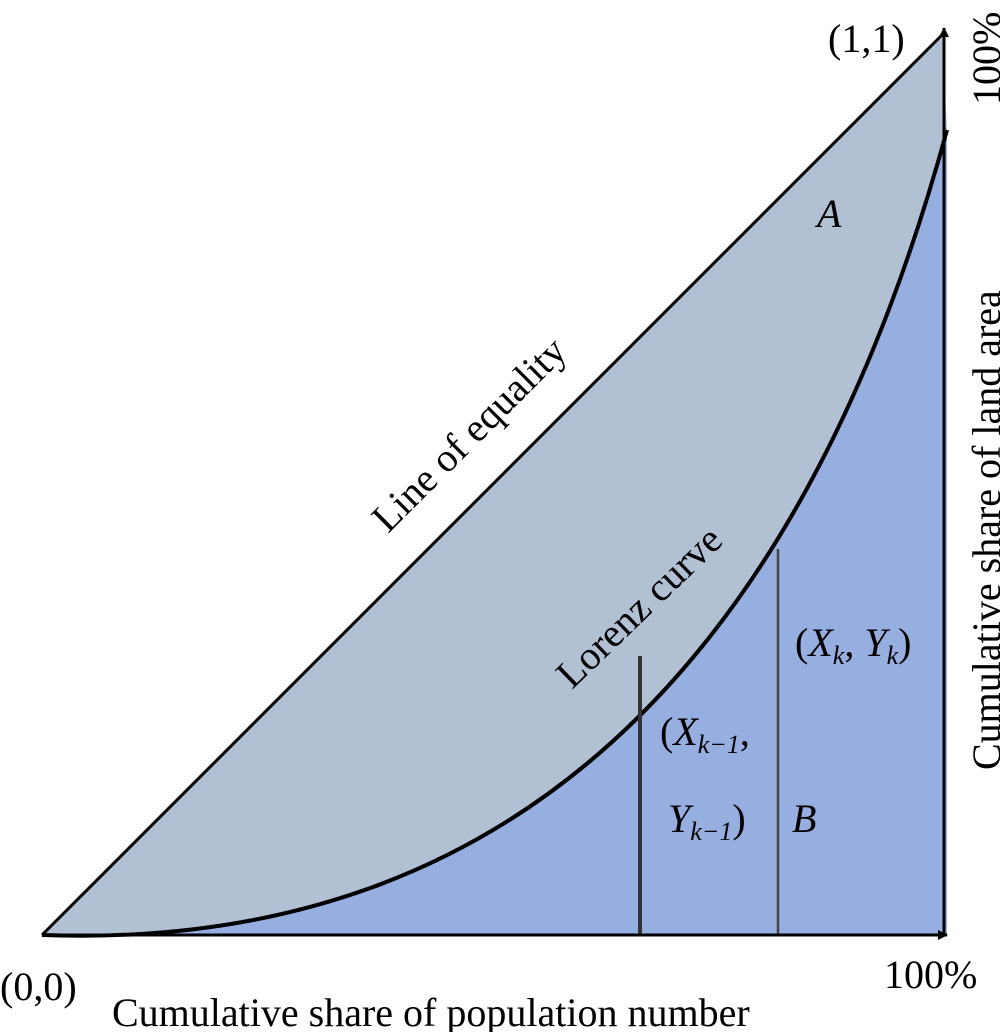  What do you see at coordinates (982, 58) in the screenshot?
I see `y-max-label: 100%` at bounding box center [982, 58].